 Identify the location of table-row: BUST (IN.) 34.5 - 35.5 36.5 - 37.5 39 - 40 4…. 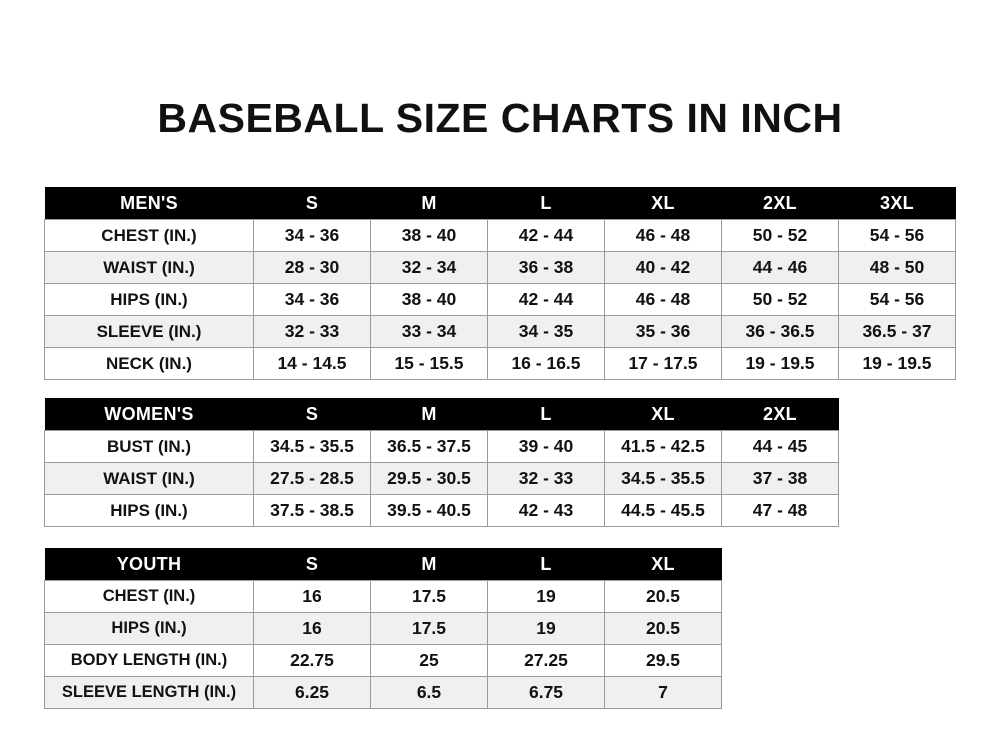
(441, 446).